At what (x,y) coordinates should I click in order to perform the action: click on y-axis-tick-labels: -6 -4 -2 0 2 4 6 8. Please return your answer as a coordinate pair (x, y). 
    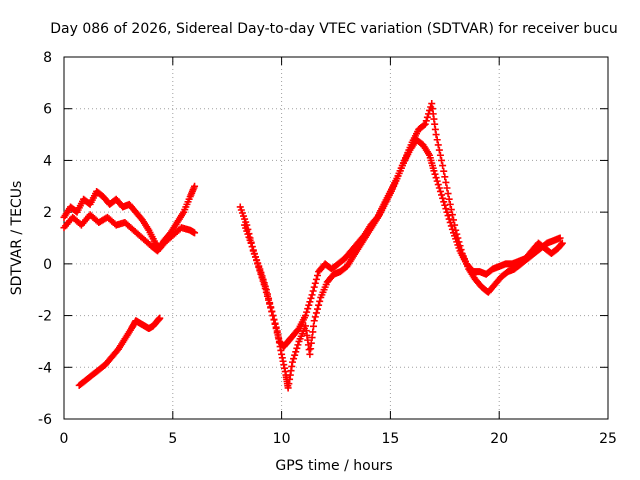
    Looking at the image, I should click on (45, 239).